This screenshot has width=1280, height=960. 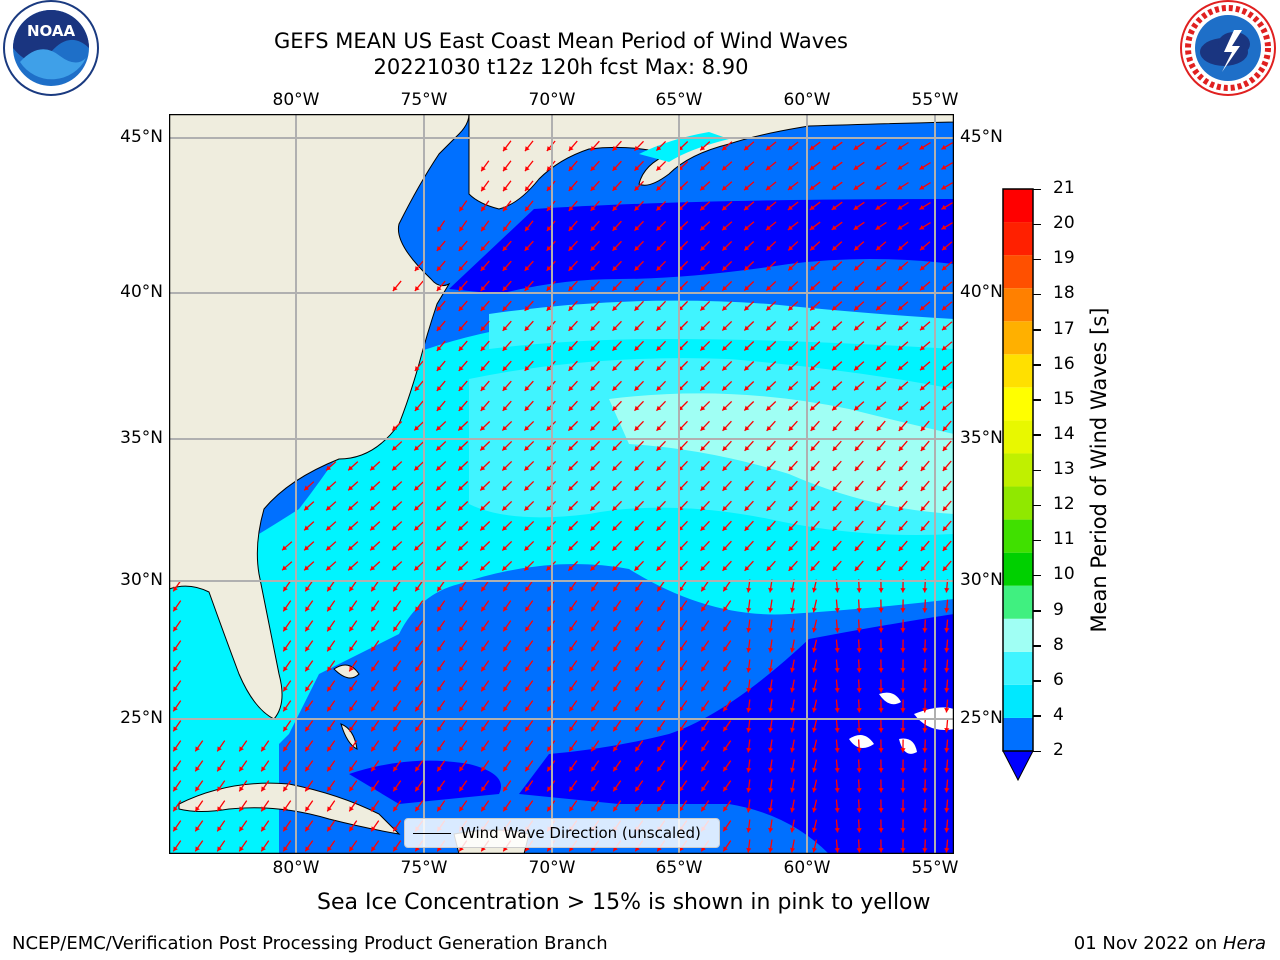 What do you see at coordinates (581, 833) in the screenshot?
I see `legend-label: Wind Wave Direction (unscaled)` at bounding box center [581, 833].